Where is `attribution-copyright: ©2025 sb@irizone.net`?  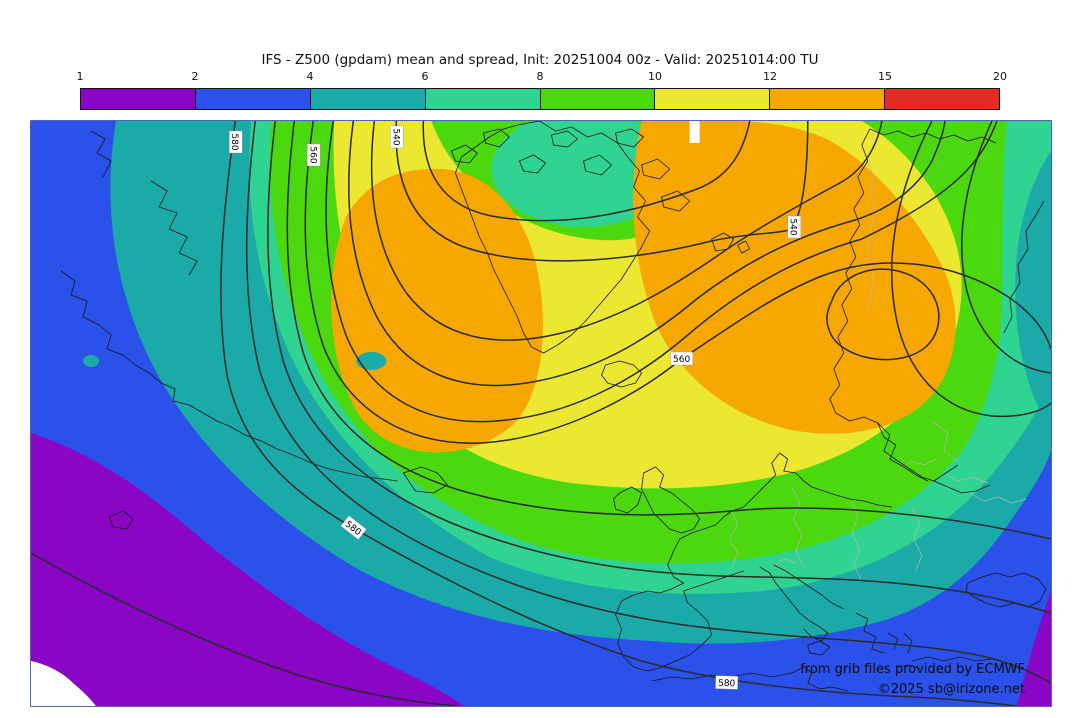
attribution-copyright: ©2025 sb@irizone.net is located at coordinates (951, 689).